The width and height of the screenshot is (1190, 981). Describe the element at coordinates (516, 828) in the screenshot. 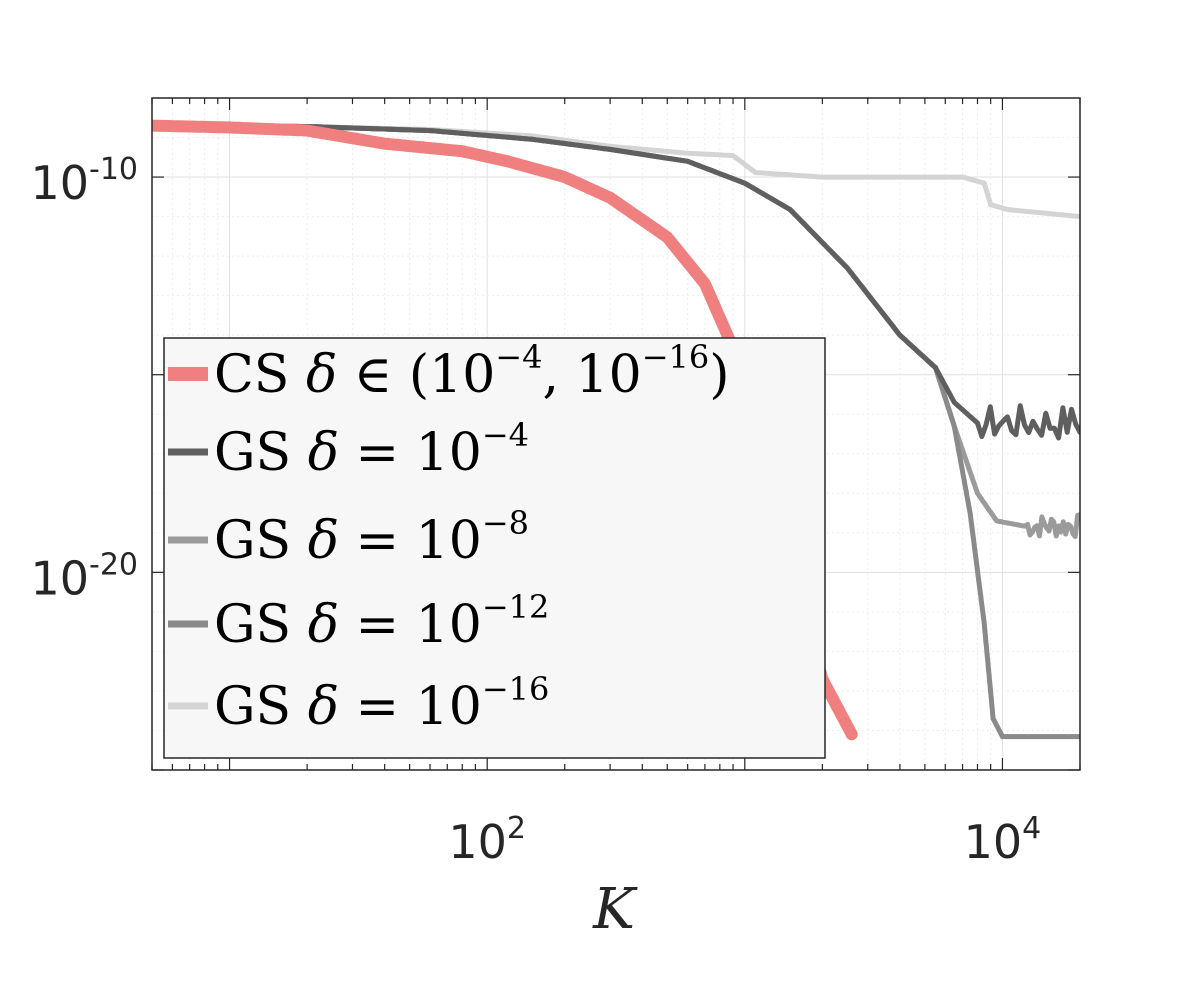

I see `x-tick-exp: 2` at that location.